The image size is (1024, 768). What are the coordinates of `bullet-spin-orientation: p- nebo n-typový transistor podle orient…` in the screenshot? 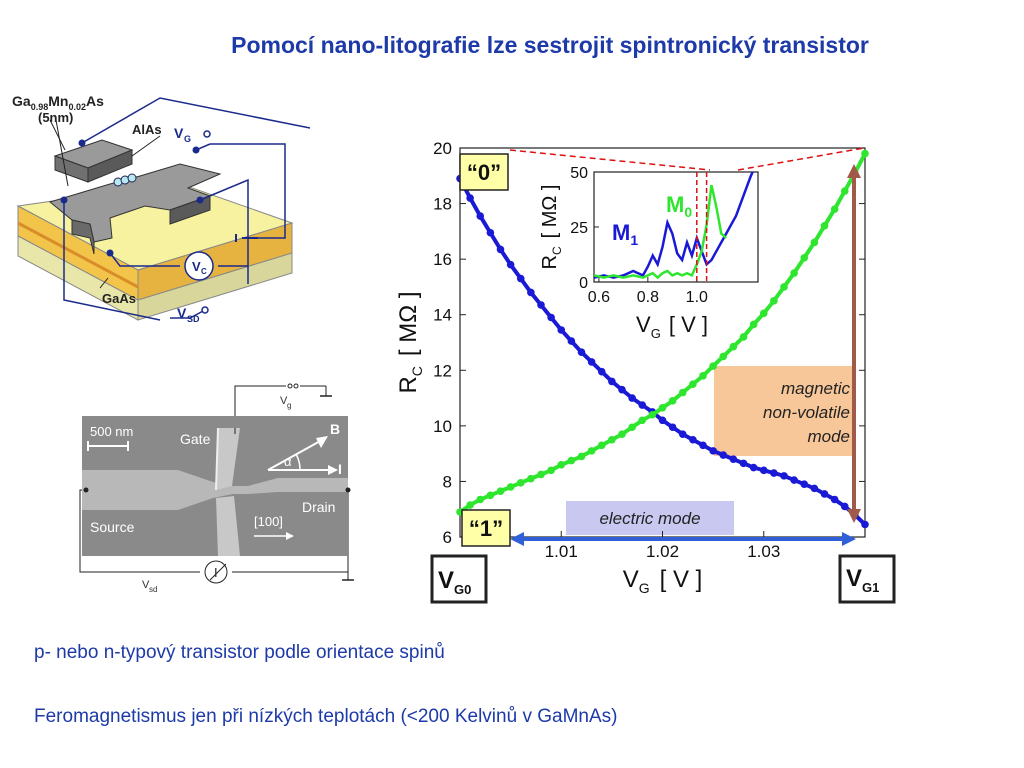 It's located at (239, 652).